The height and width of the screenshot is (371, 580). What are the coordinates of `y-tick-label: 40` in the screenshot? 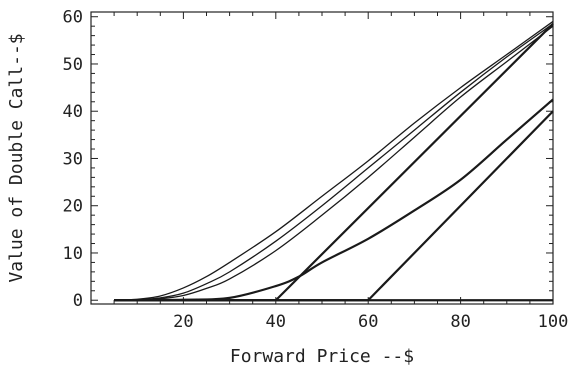 It's located at (73, 112).